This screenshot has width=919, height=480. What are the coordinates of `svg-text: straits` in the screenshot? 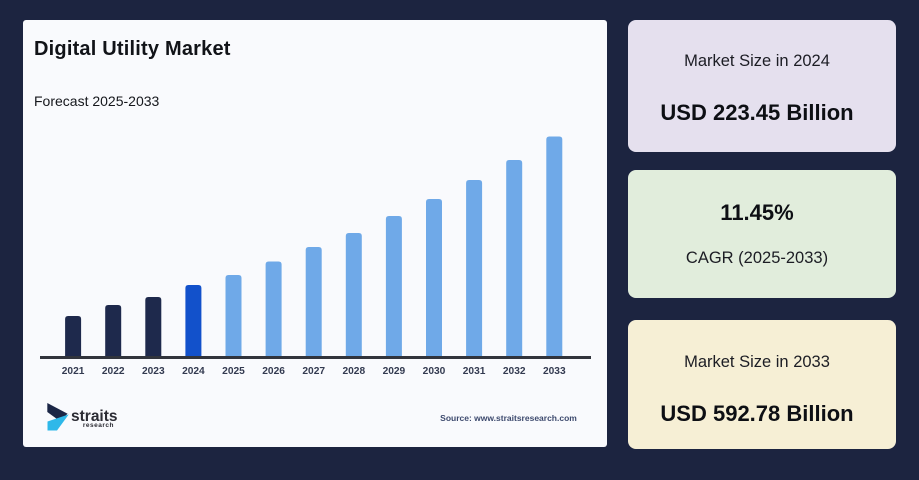 It's located at (94, 416).